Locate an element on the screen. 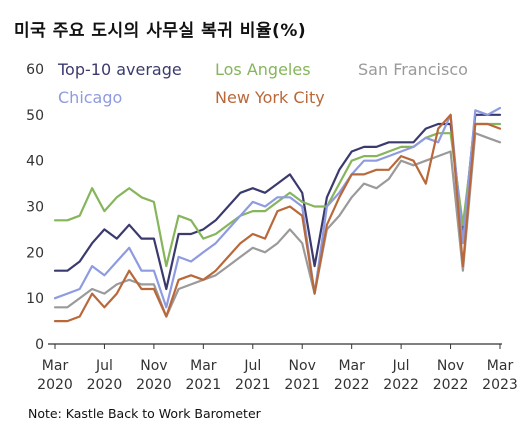 This screenshot has height=438, width=530. legend-entry-top-10-average: Top-10 average is located at coordinates (119, 69).